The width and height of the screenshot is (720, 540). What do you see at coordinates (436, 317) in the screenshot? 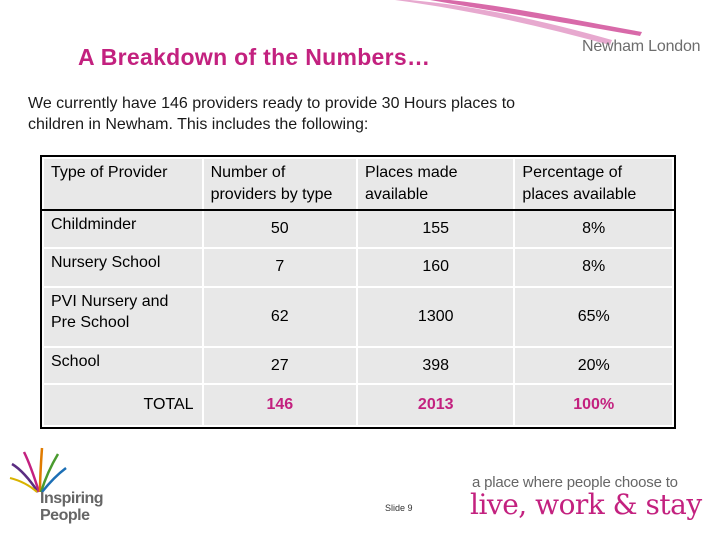
I see `places-count: 1300` at bounding box center [436, 317].